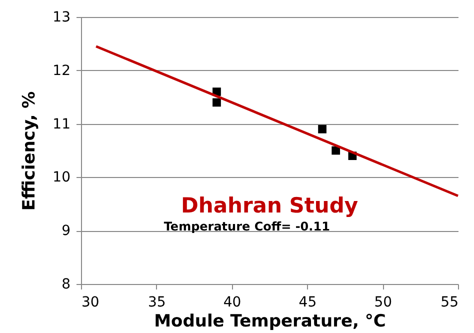 The width and height of the screenshot is (474, 333). I want to click on annotation: Dhahran Study, so click(269, 206).